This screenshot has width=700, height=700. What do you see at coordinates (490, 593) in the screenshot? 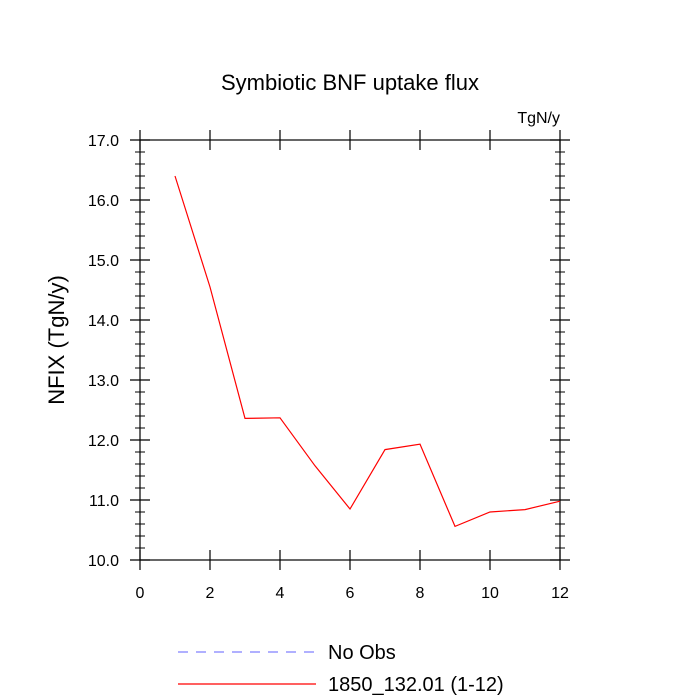
I see `x-tick-label: 10` at bounding box center [490, 593].